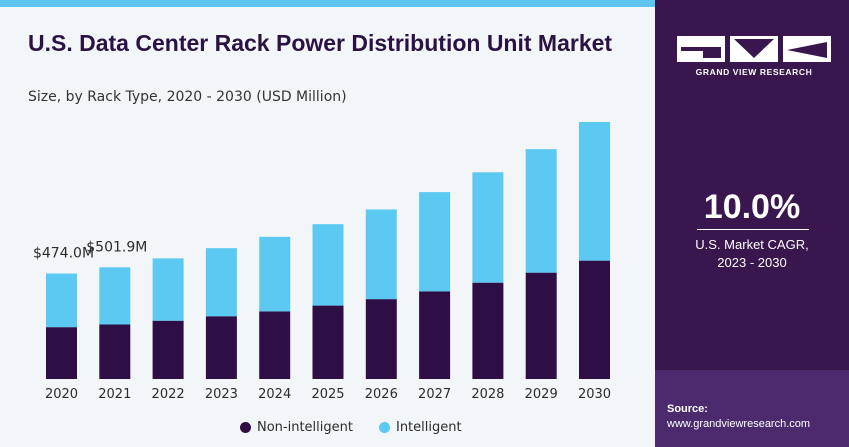  I want to click on grand-view-research-logo: GRAND VIEW RESEARCH, so click(754, 56).